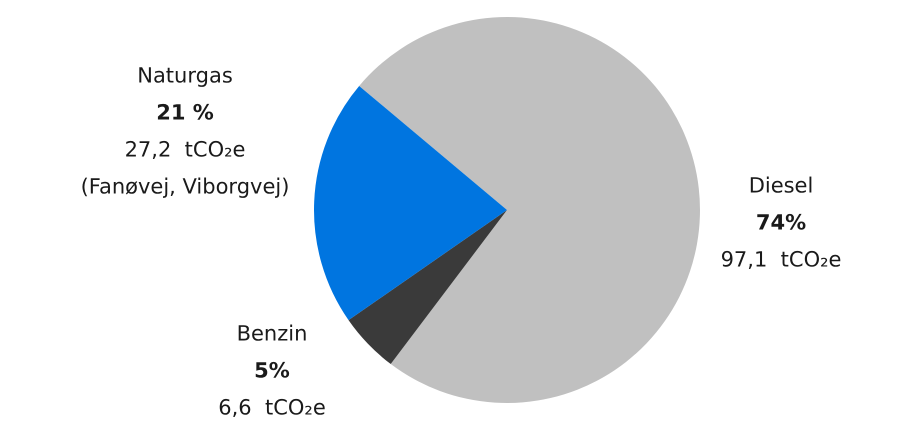  What do you see at coordinates (781, 241) in the screenshot?
I see `data-label: 74% 97,1 tCO₂e` at bounding box center [781, 241].